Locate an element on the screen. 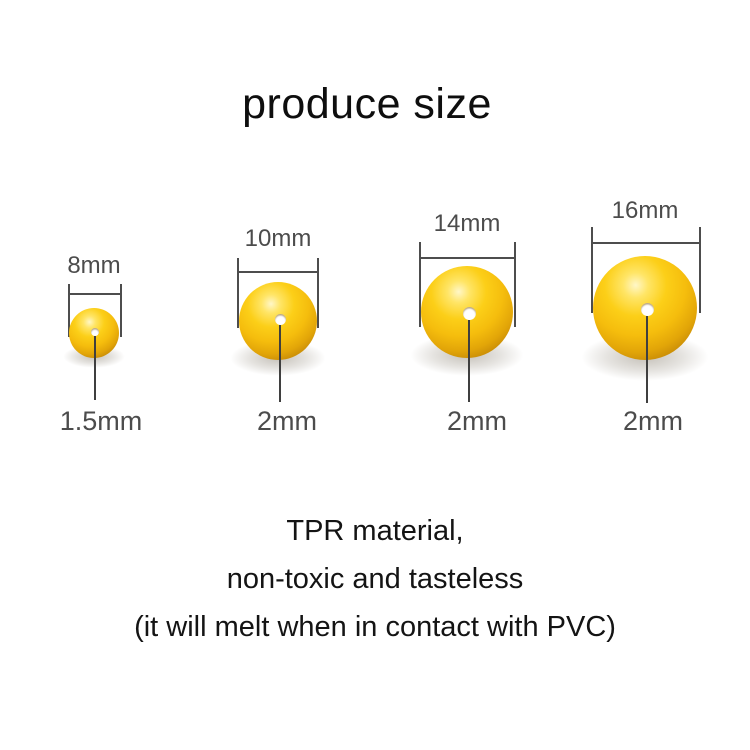  diameter-label: 10mm is located at coordinates (278, 238).